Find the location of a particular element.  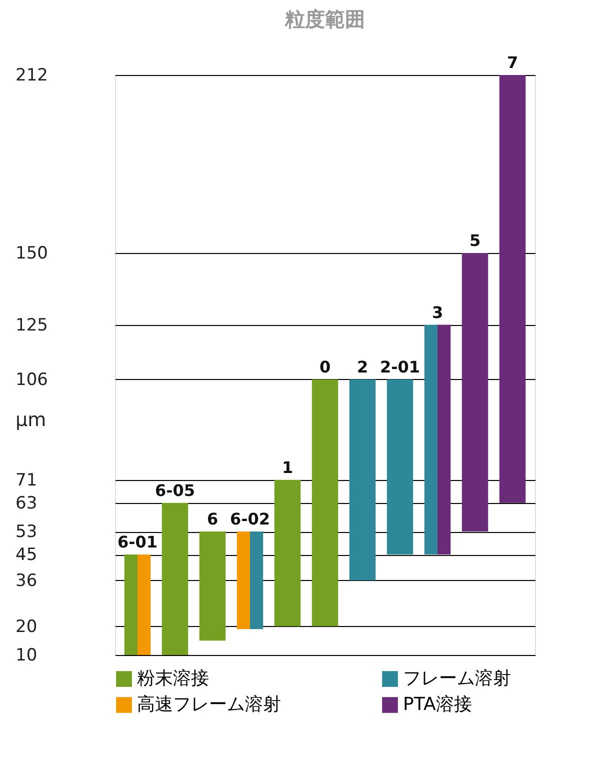

y-tick-label: 10 is located at coordinates (27, 656).